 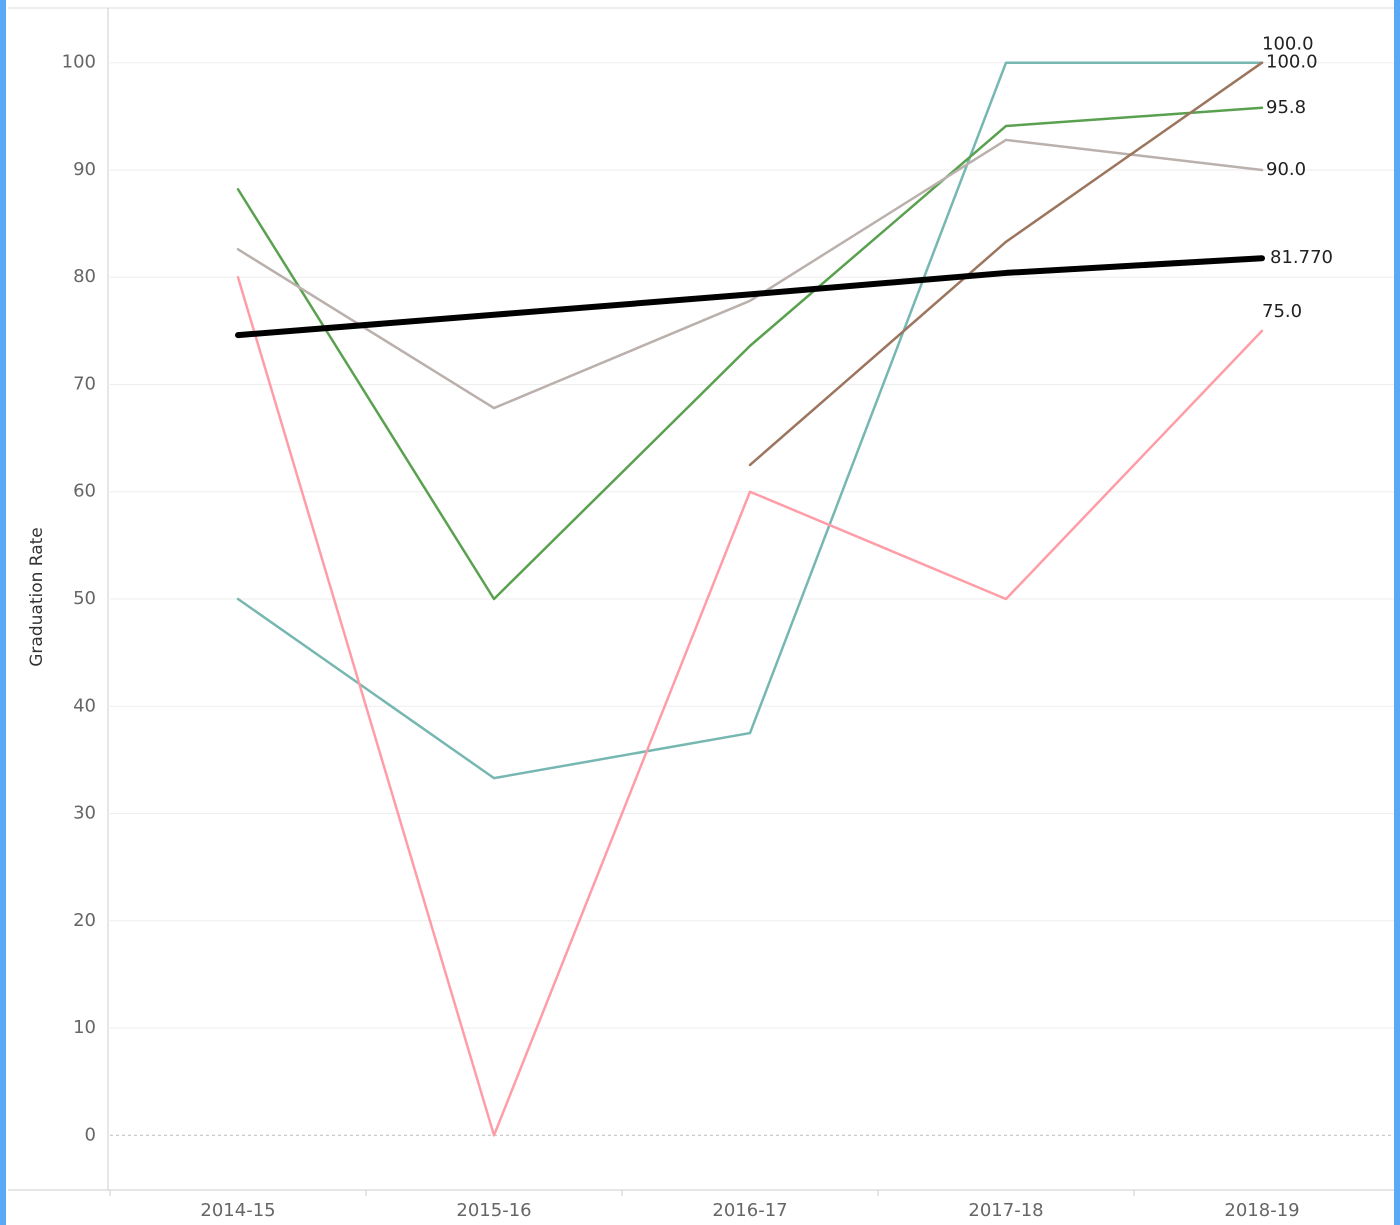 I want to click on left-border, so click(x=3, y=612).